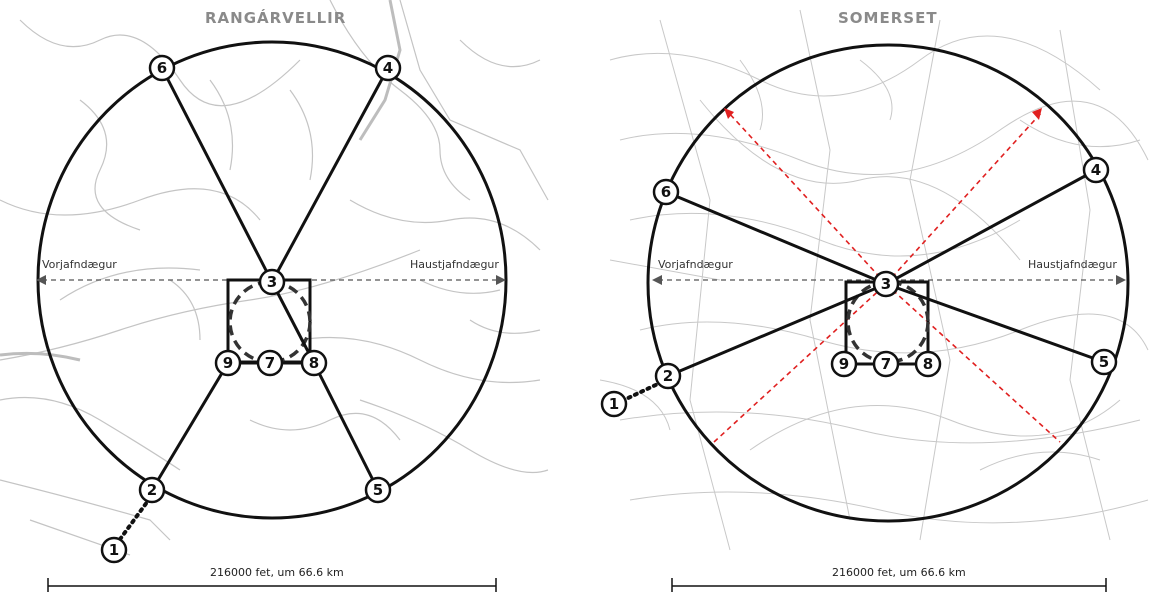 The image size is (1160, 606). I want to click on map-title: SOMERSET, so click(888, 18).